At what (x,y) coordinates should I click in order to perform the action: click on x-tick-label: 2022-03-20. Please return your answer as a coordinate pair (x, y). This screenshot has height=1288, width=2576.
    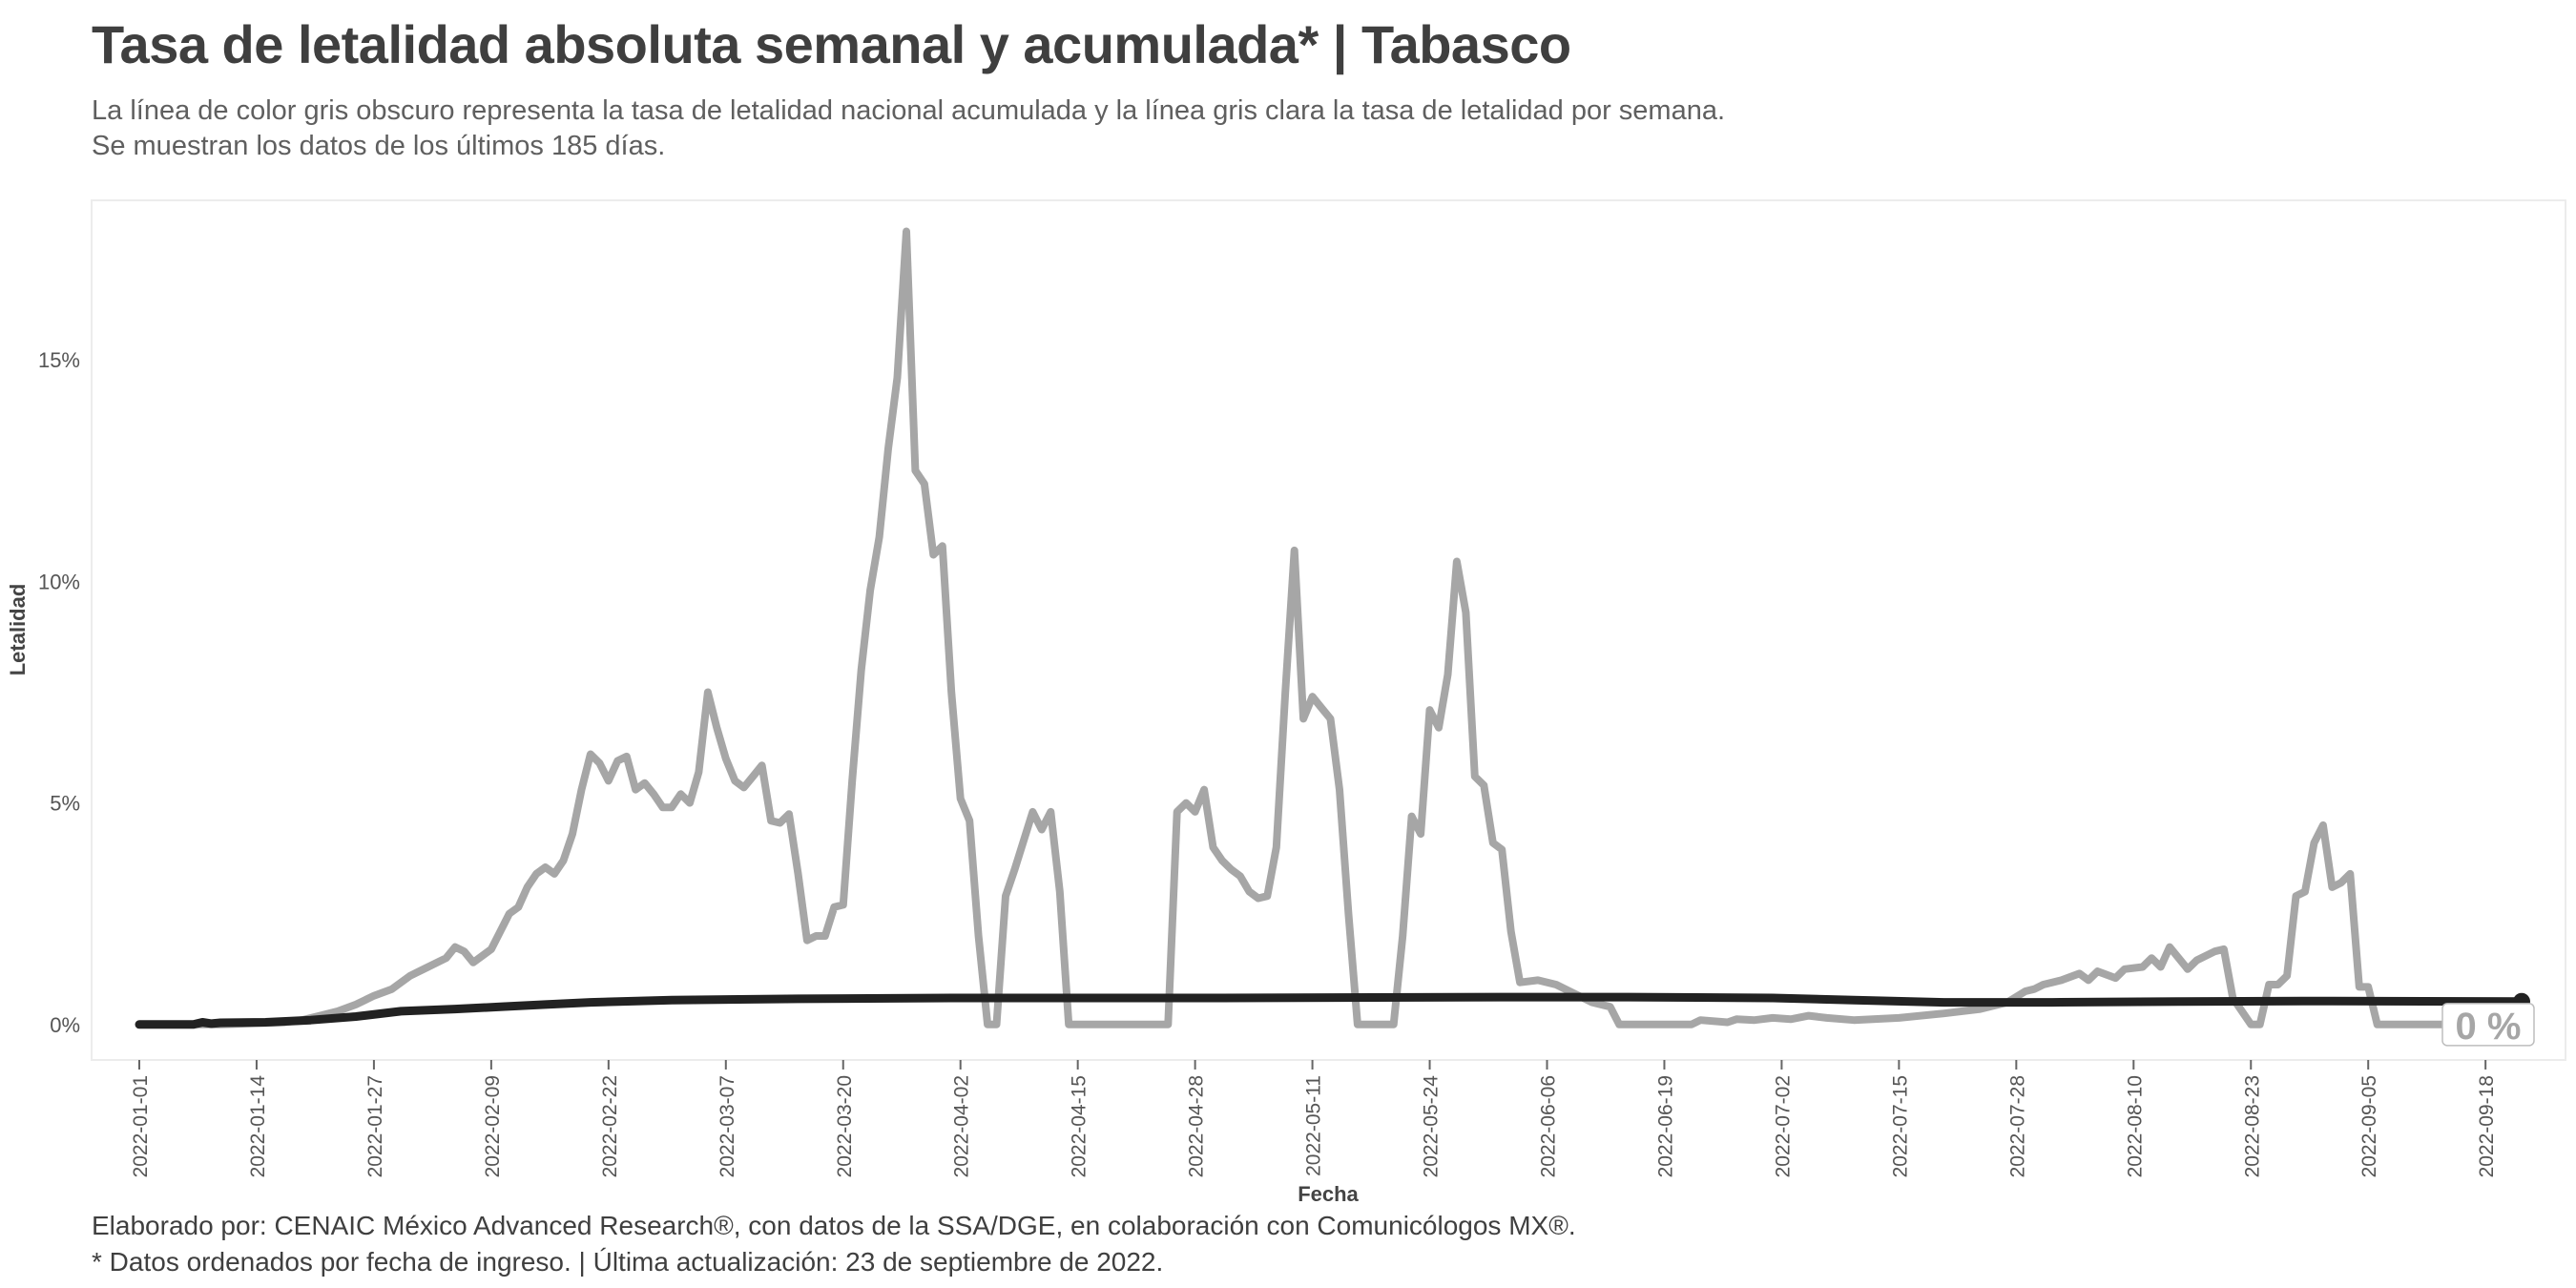
    Looking at the image, I should click on (845, 1126).